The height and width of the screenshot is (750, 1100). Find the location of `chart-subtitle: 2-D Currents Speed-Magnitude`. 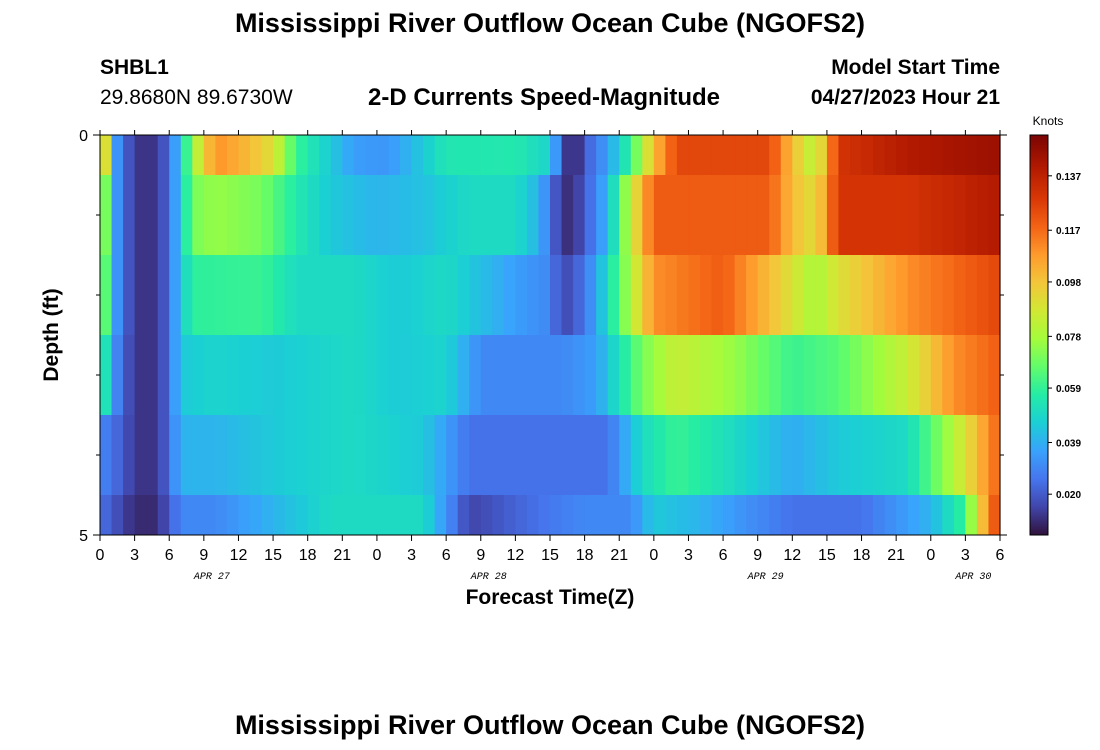

chart-subtitle: 2-D Currents Speed-Magnitude is located at coordinates (544, 97).